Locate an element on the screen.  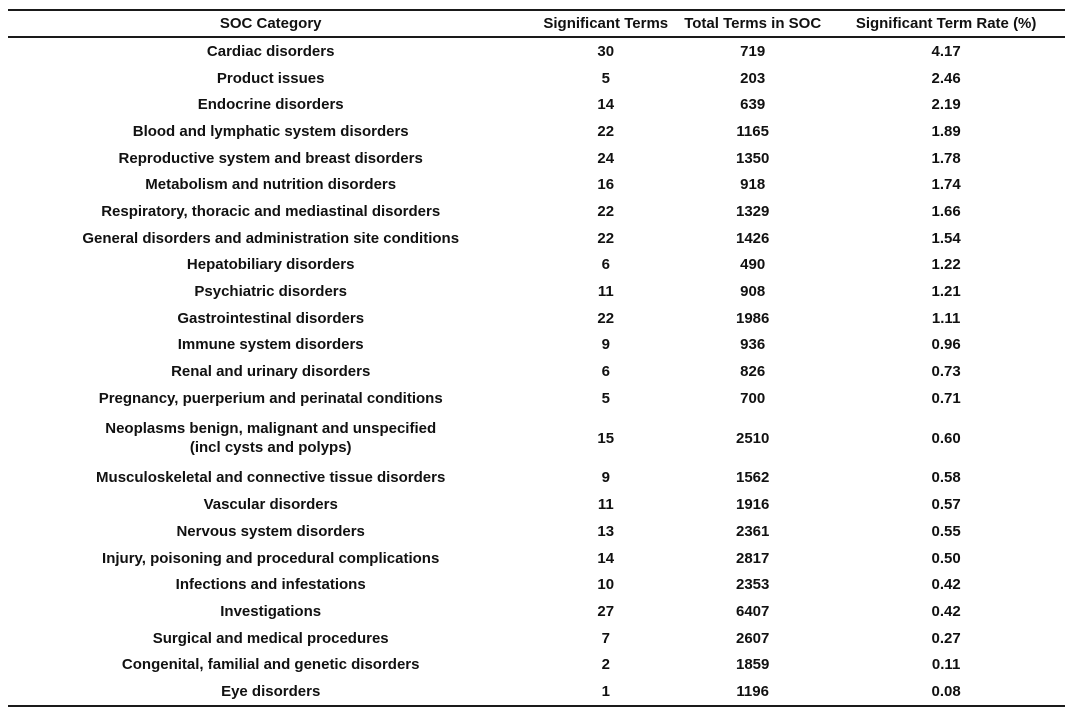
total-terms-in-soc-cell: 2817 is located at coordinates (752, 558).